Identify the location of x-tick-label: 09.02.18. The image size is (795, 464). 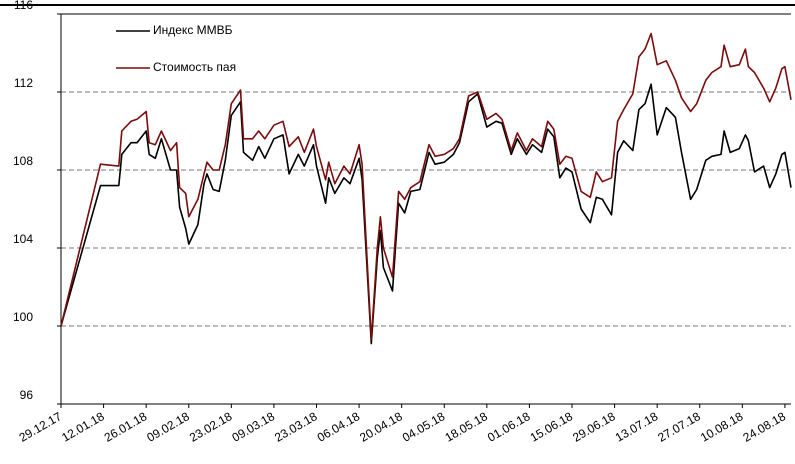
(168, 427).